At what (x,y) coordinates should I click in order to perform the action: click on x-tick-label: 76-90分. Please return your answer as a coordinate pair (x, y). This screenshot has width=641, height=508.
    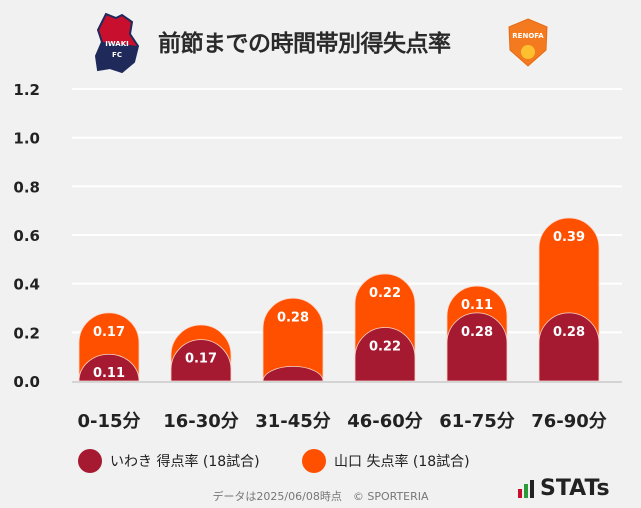
    Looking at the image, I should click on (569, 421).